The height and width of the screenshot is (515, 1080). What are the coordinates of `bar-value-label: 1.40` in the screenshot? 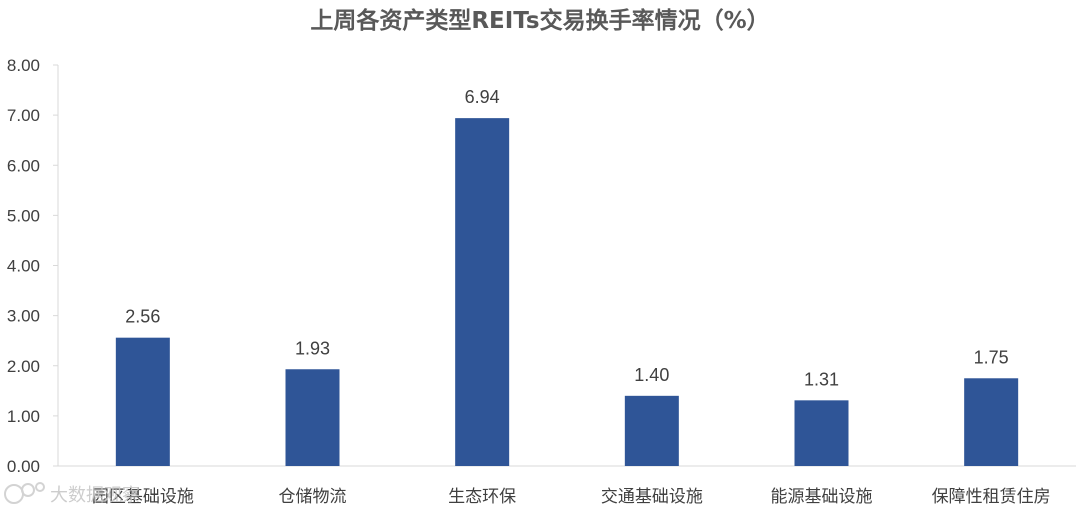 It's located at (651, 375).